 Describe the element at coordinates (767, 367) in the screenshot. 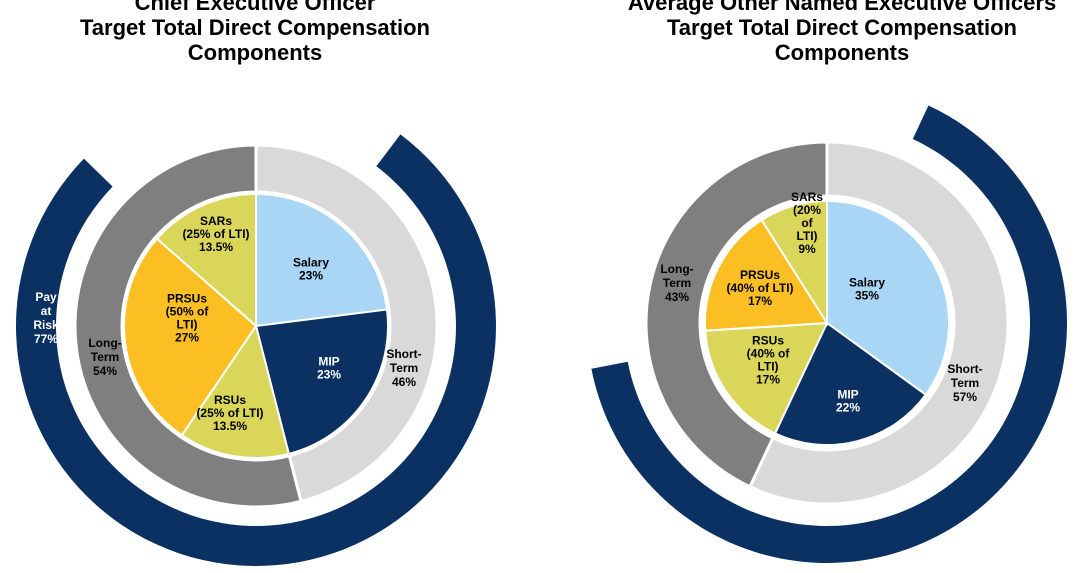

I see `slice-label-rsus-line: LTI)` at that location.